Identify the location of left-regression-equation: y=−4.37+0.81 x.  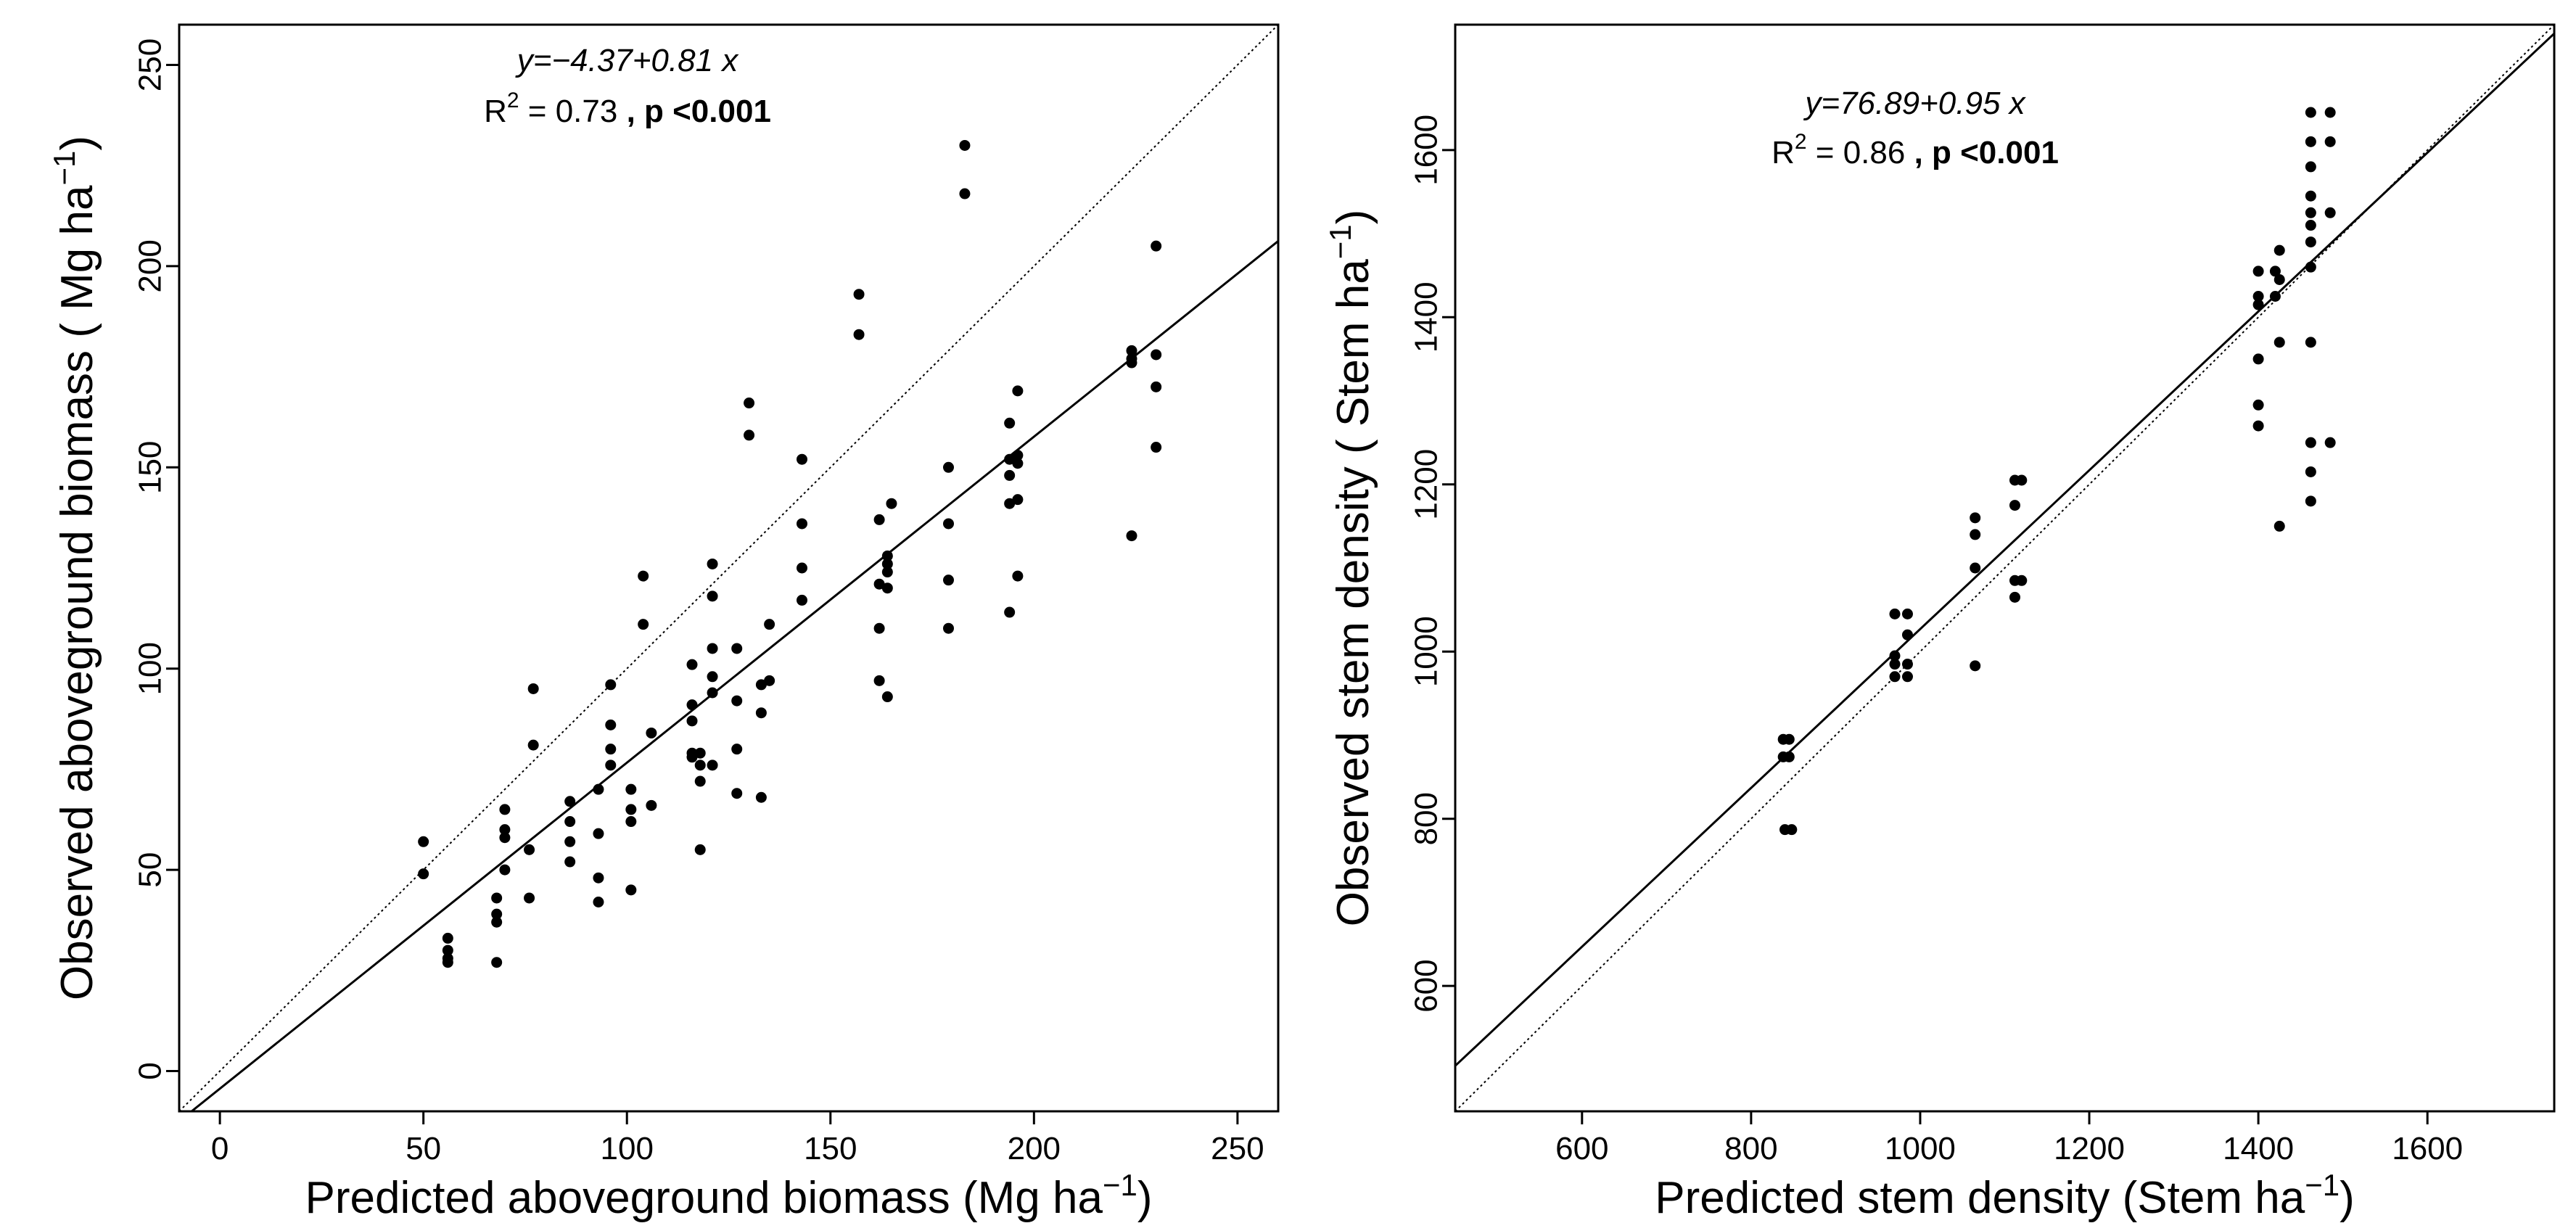
(627, 60).